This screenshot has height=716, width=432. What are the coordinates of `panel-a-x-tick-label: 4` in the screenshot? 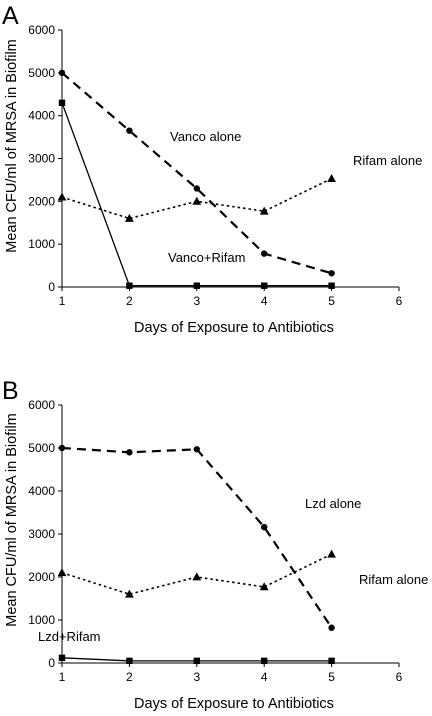 It's located at (264, 301).